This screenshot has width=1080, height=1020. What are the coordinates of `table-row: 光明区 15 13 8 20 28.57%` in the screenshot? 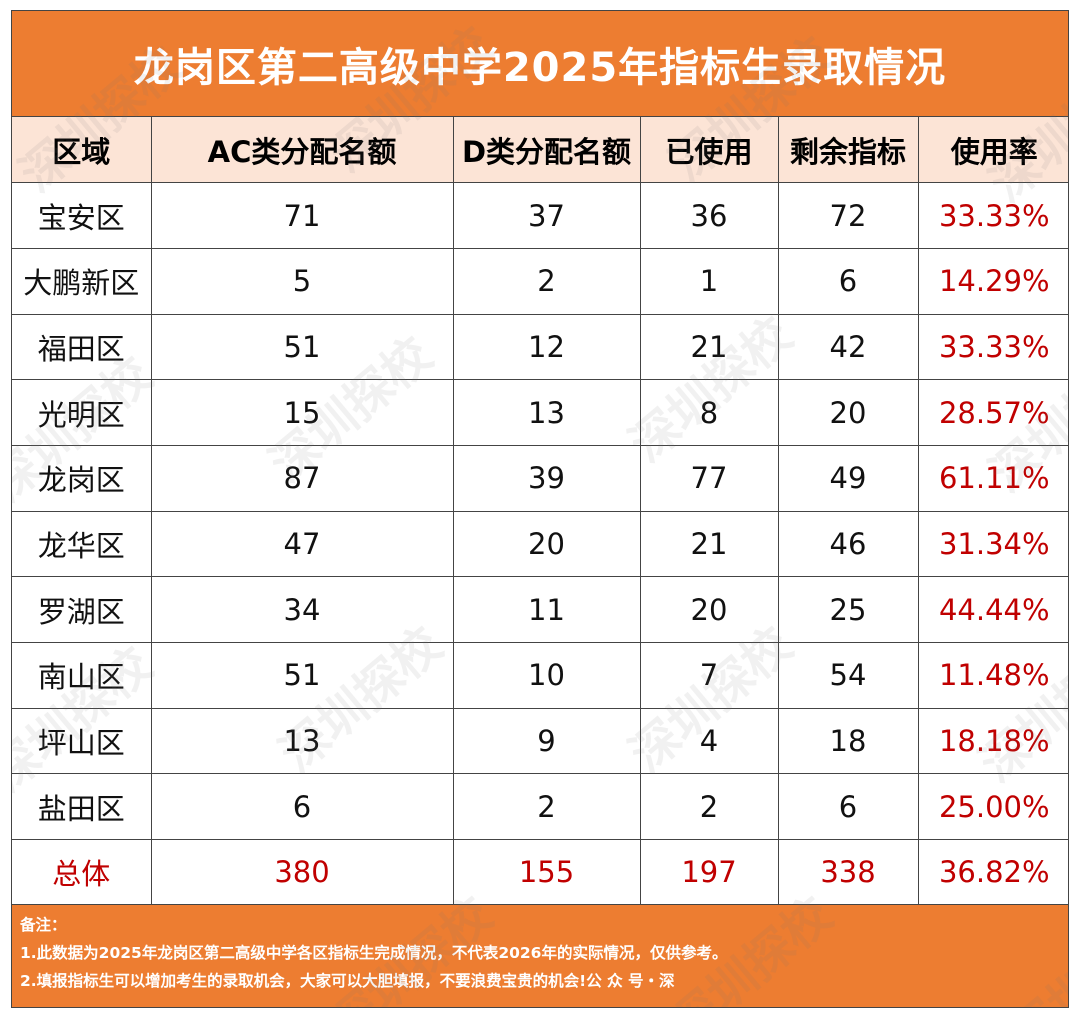 It's located at (540, 412).